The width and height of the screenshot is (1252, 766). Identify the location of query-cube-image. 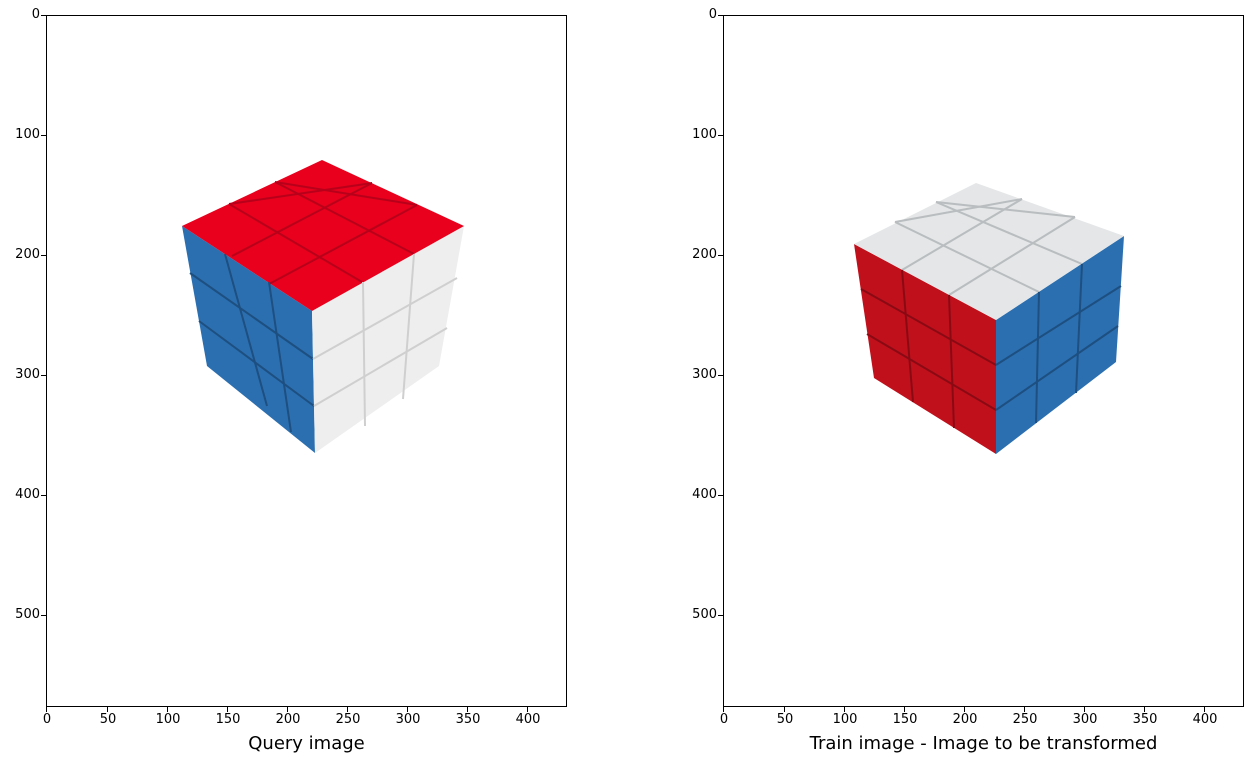
(323, 306).